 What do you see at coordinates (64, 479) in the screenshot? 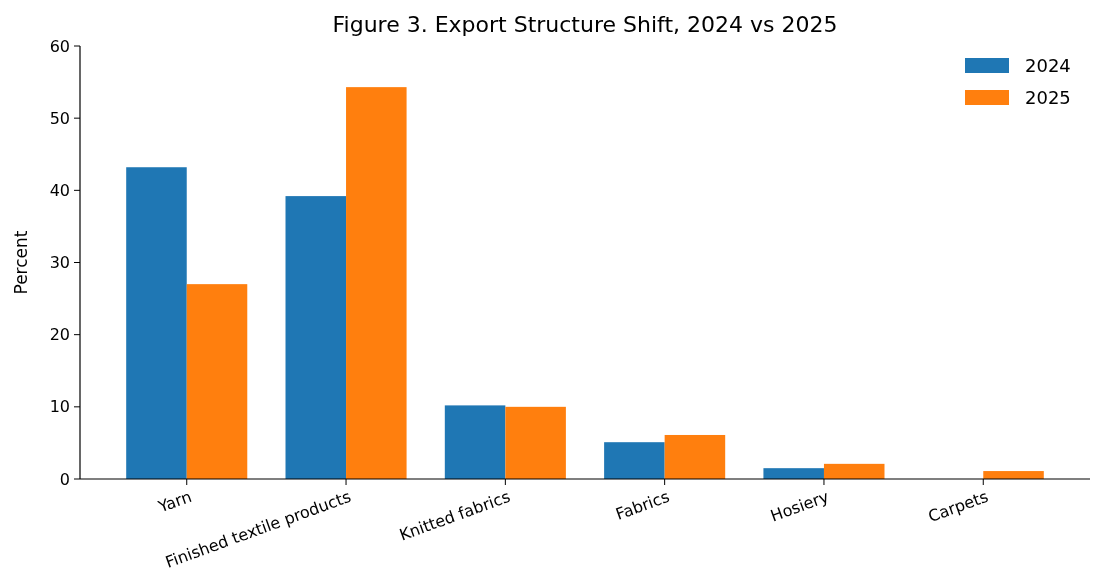
I see `y-tick-label: 0` at bounding box center [64, 479].